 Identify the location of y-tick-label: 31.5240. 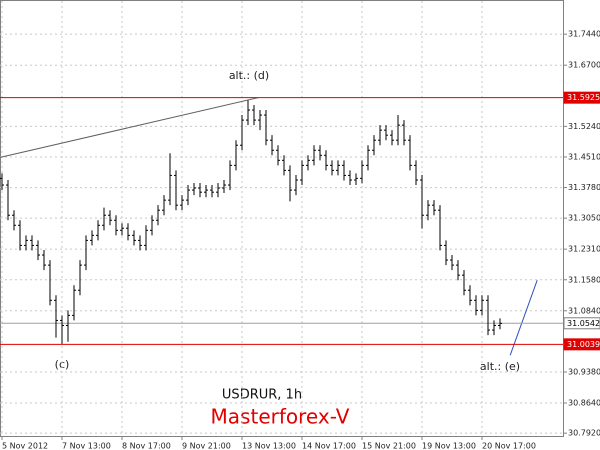
(584, 126).